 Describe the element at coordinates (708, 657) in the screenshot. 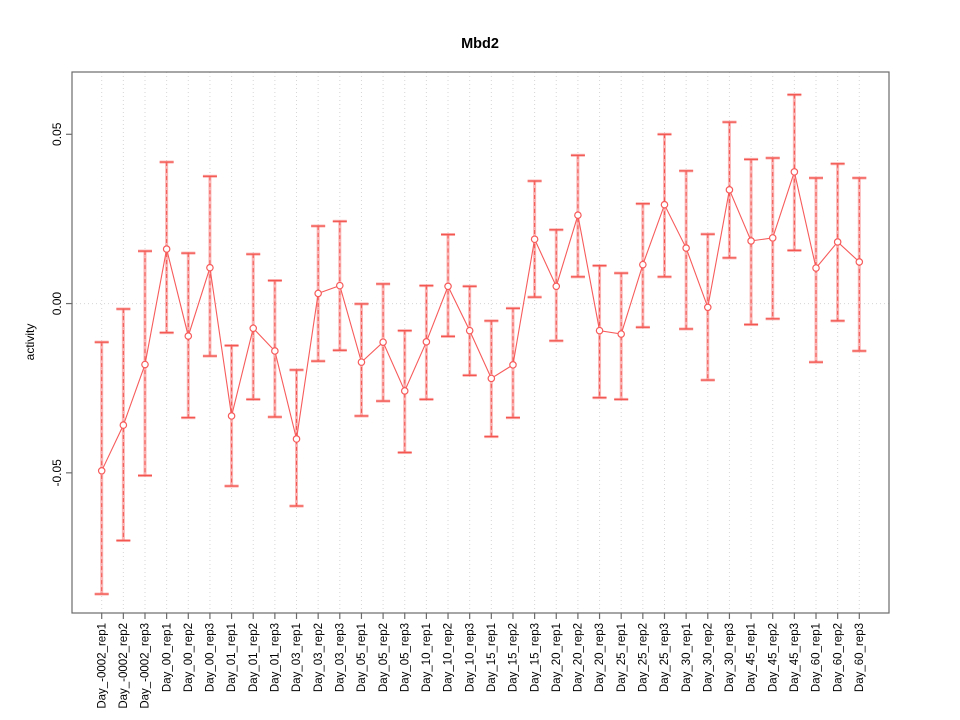

I see `x-tick-label: Day_30_rep2` at that location.